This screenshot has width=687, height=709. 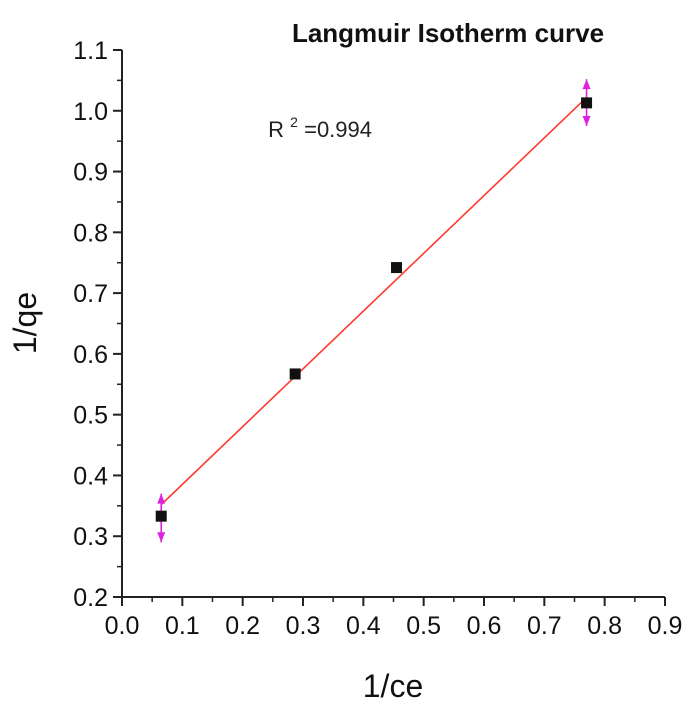 I want to click on x-tick-label: 0.1, so click(x=182, y=626).